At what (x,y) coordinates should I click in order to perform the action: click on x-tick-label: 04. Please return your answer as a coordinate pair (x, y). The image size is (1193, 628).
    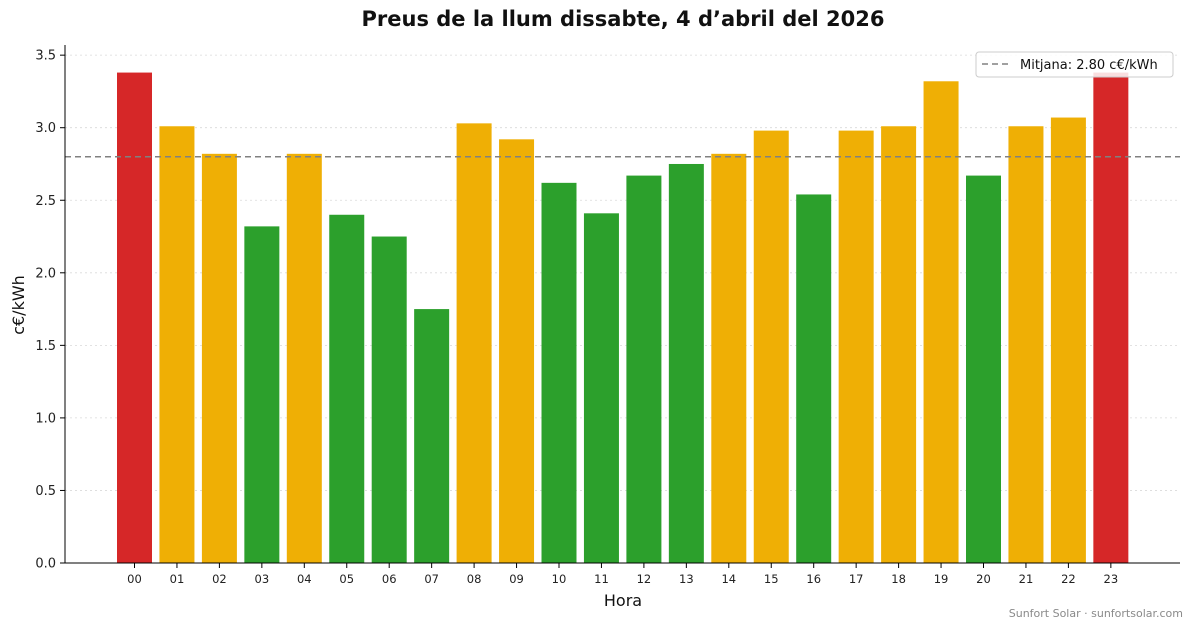
    Looking at the image, I should click on (304, 579).